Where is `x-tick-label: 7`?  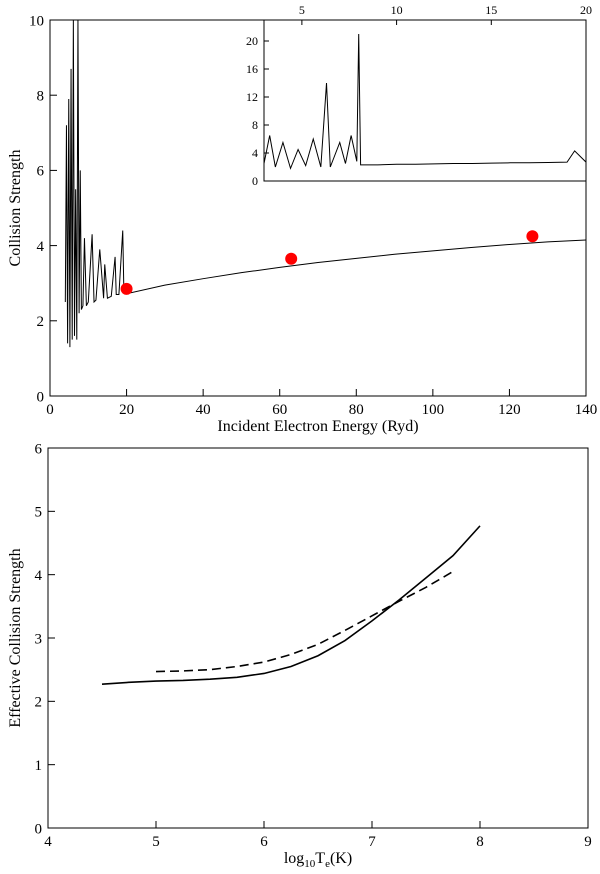 x-tick-label: 7 is located at coordinates (372, 842).